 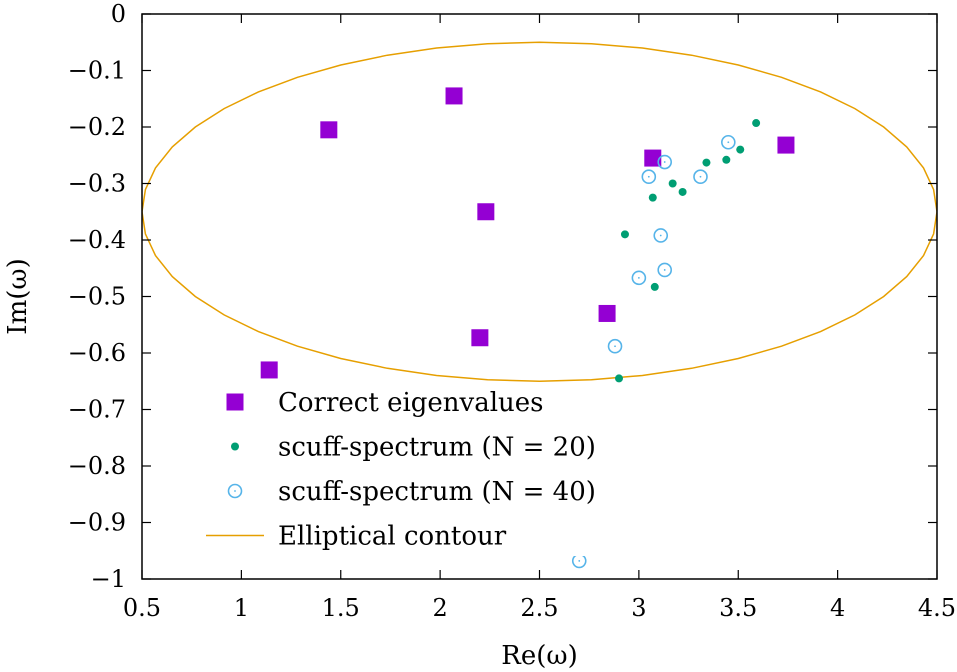 I want to click on y-tick-label: 0, so click(x=118, y=14).